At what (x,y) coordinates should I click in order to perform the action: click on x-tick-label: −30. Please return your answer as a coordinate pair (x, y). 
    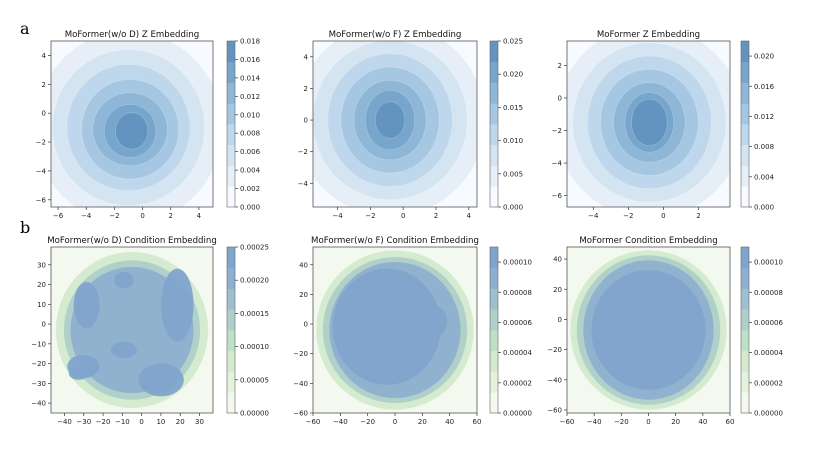
    Looking at the image, I should click on (83, 422).